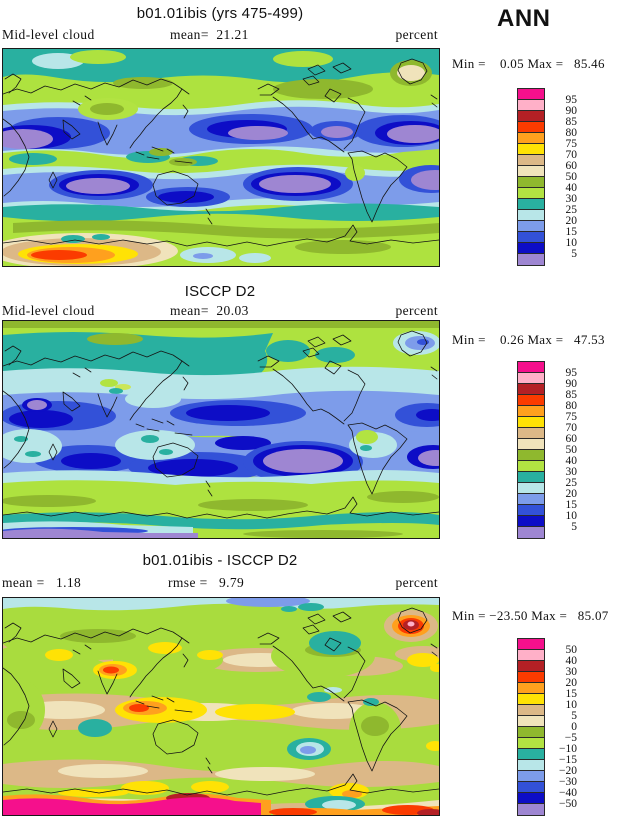  What do you see at coordinates (548, 450) in the screenshot?
I see `panel2-colorbar: 95 90 85 80 75 70 60 50 40 30 25 20 15 10 5` at bounding box center [548, 450].